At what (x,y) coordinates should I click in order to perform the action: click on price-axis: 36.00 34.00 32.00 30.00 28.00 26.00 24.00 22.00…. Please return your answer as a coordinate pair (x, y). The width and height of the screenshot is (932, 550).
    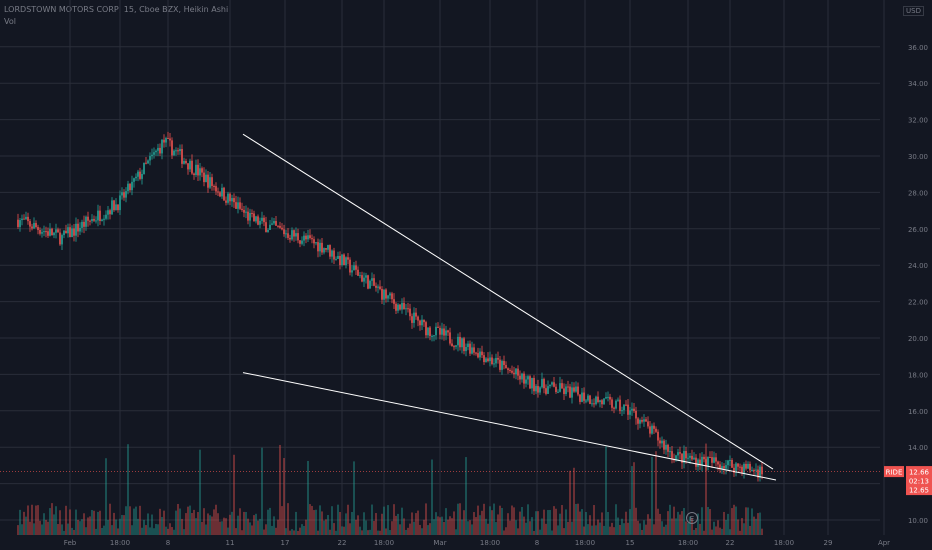
    Looking at the image, I should click on (918, 284).